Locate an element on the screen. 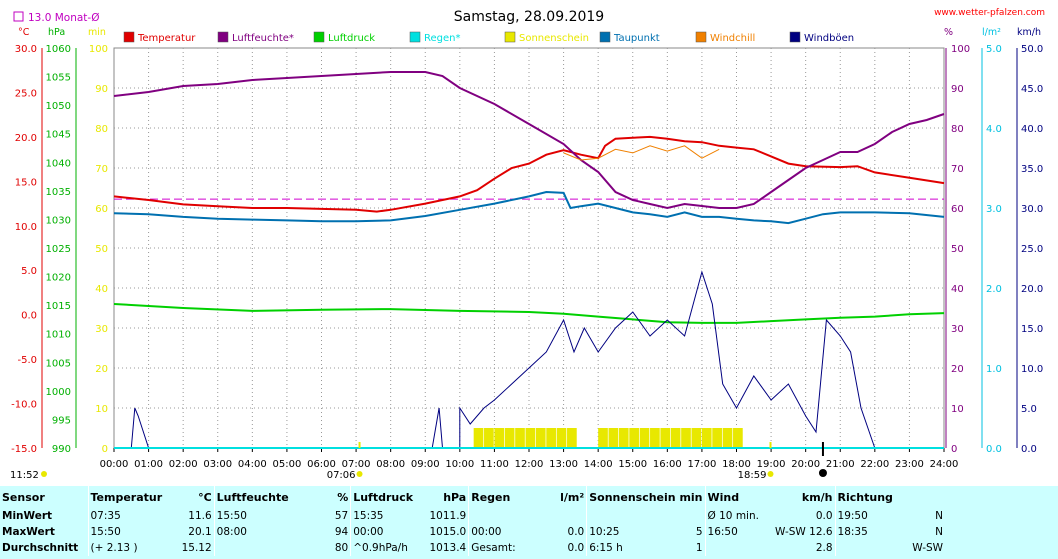 Image resolution: width=1058 pixels, height=559 pixels. pressure-axis-tick: 1015 is located at coordinates (58, 306).